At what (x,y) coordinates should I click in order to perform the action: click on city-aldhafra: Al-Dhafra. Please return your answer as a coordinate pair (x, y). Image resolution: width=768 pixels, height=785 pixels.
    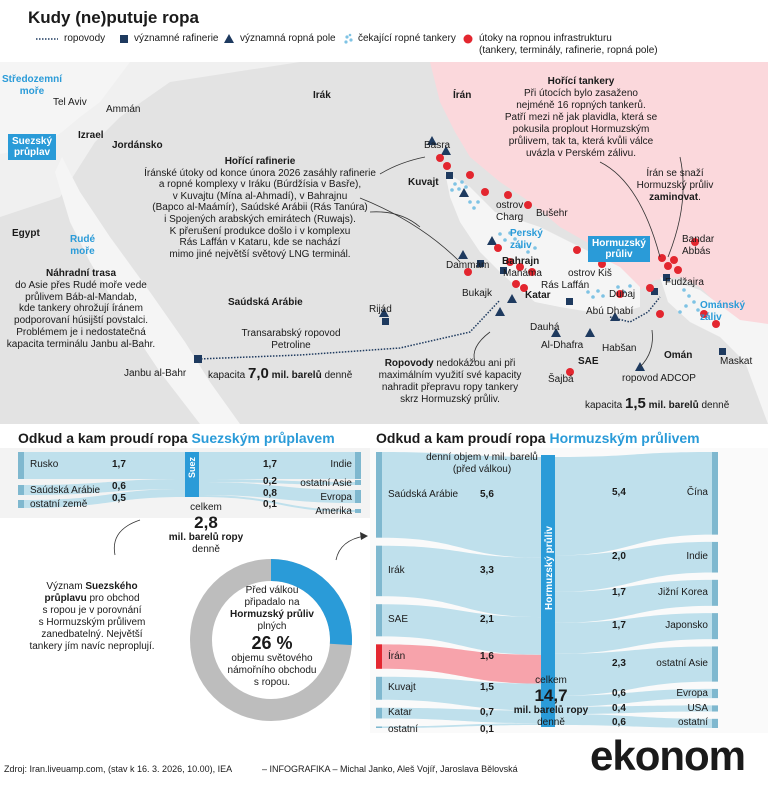
    Looking at the image, I should click on (562, 345).